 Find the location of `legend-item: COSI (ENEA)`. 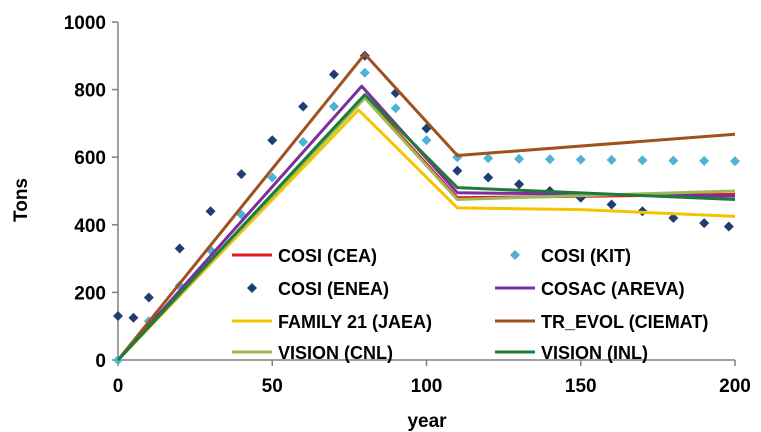

legend-item: COSI (ENEA) is located at coordinates (318, 289).